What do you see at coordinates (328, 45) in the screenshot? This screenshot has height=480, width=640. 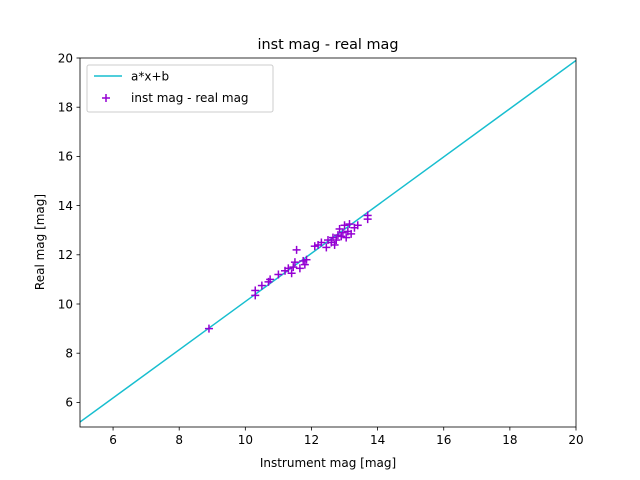 I see `chart-title: inst mag - real mag` at bounding box center [328, 45].